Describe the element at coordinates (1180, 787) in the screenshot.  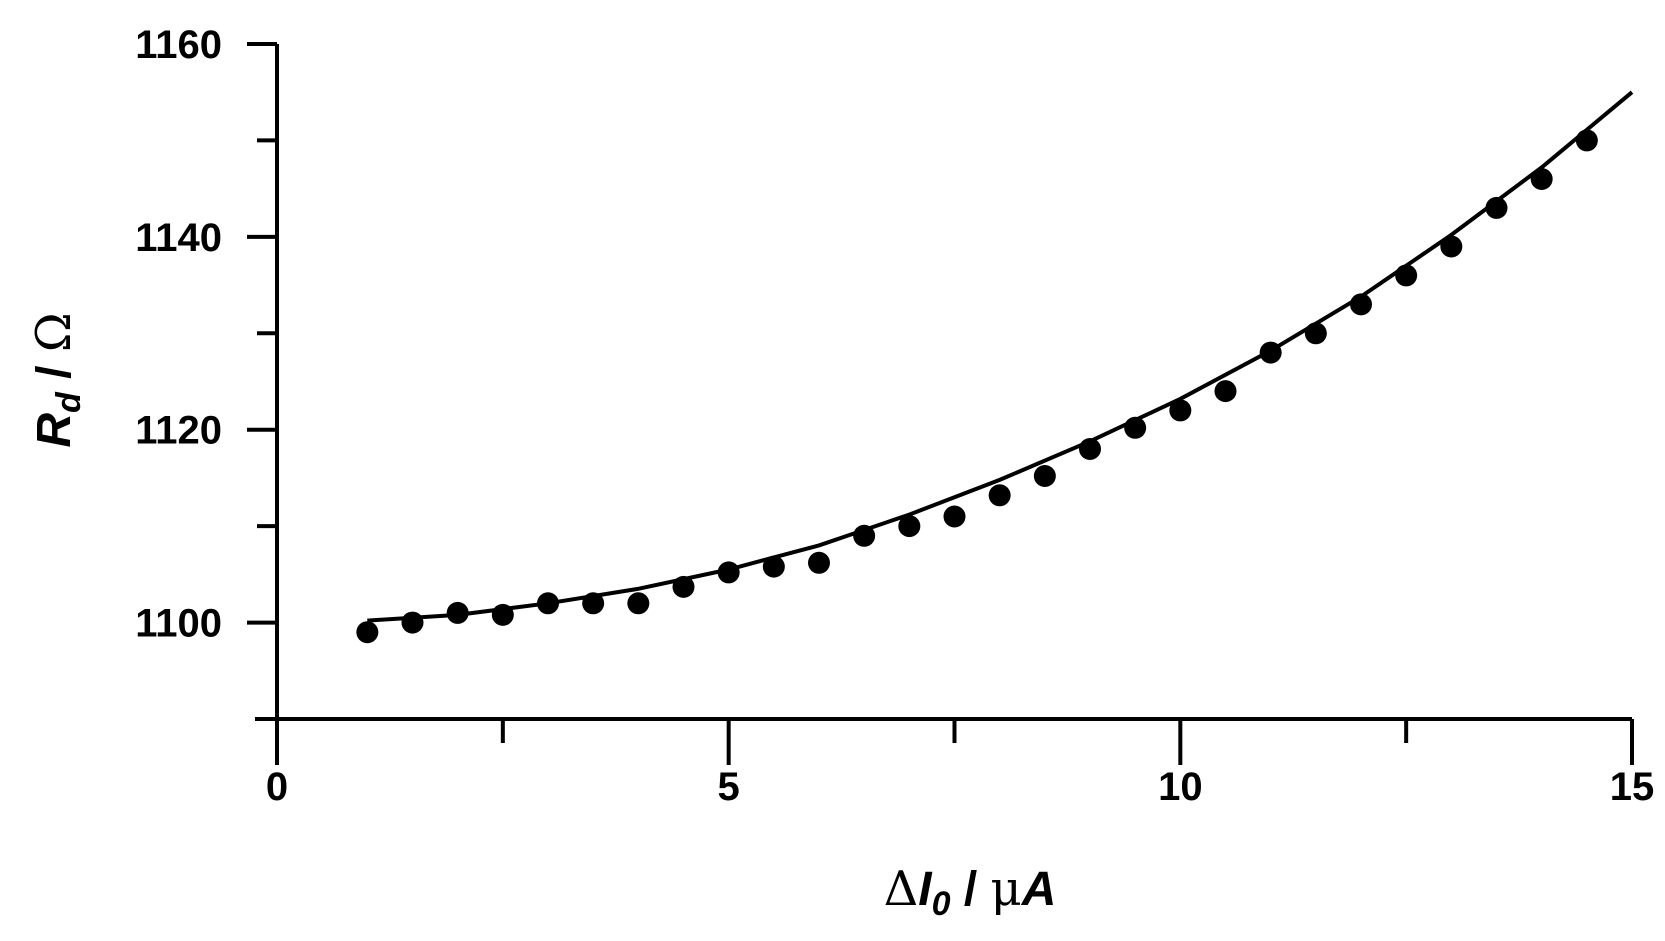
I see `x-tick-label: 10` at that location.